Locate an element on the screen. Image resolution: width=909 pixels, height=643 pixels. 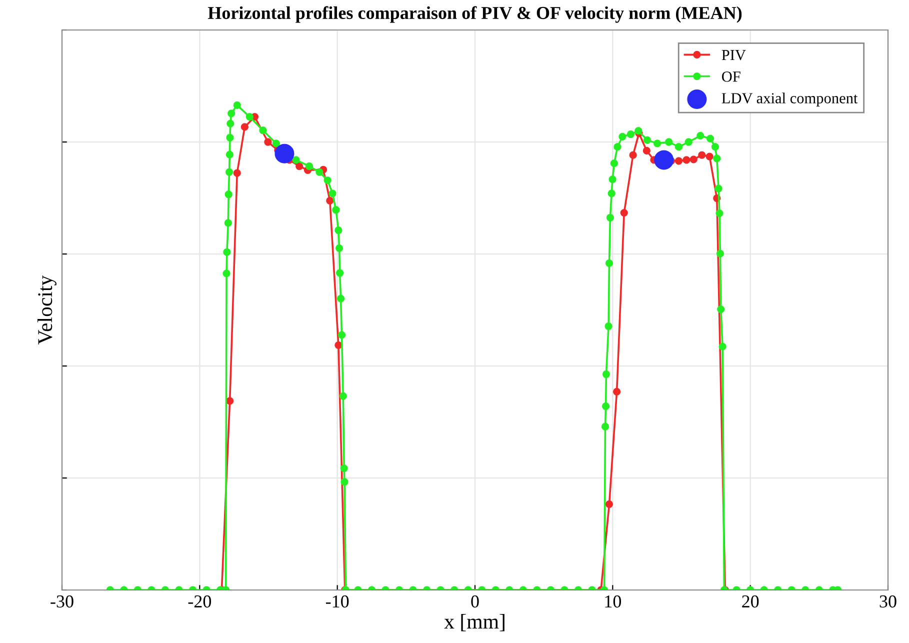
y-axis-title: Velocity is located at coordinates (46, 309).